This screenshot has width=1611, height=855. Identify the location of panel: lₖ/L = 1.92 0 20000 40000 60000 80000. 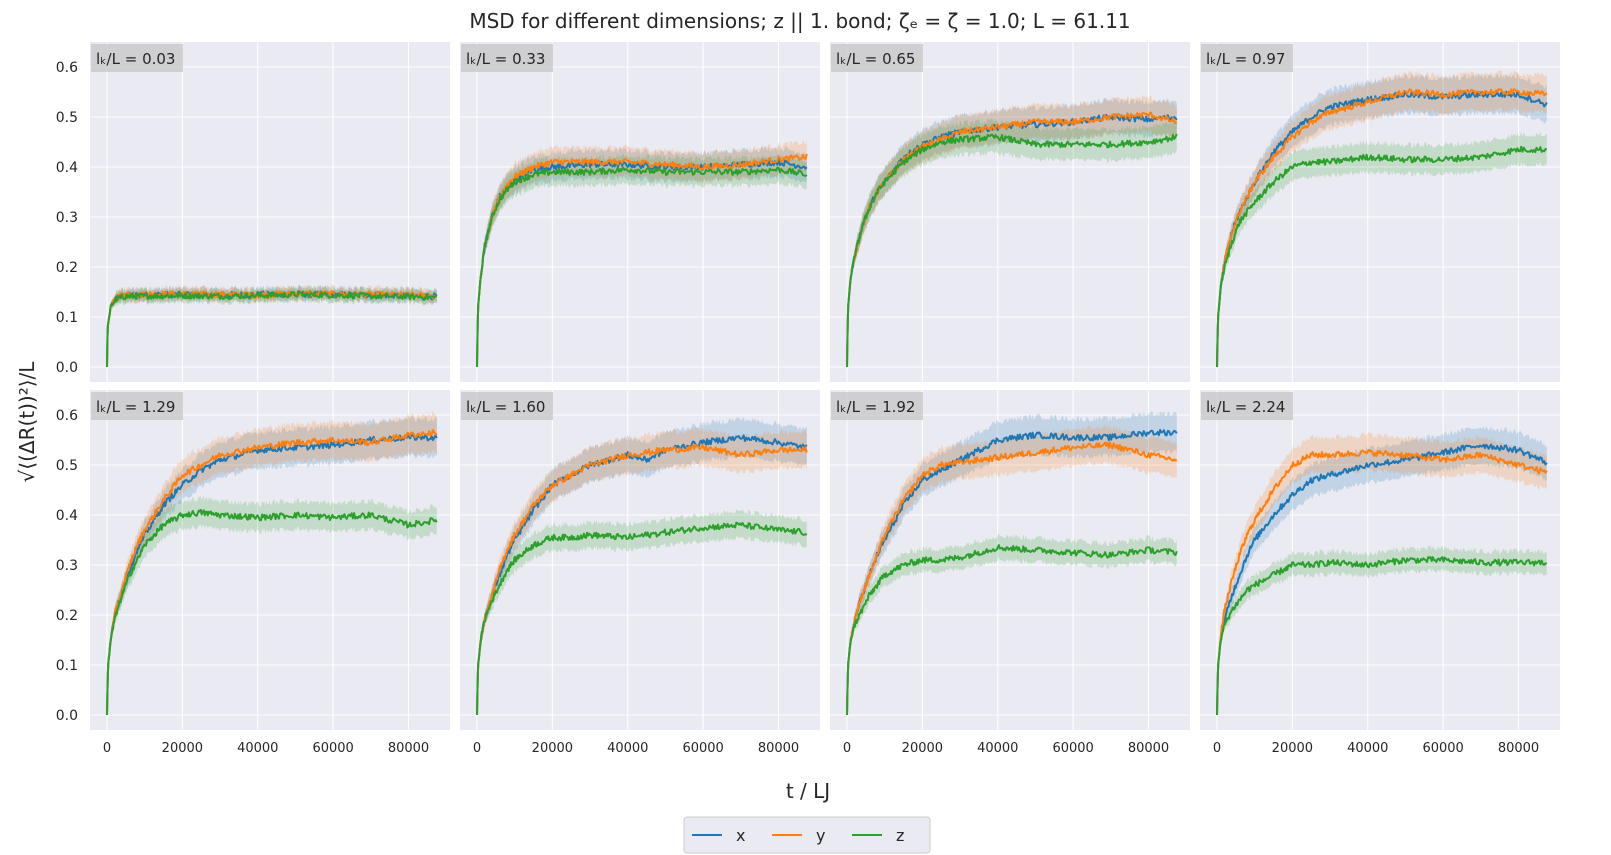
(1010, 573).